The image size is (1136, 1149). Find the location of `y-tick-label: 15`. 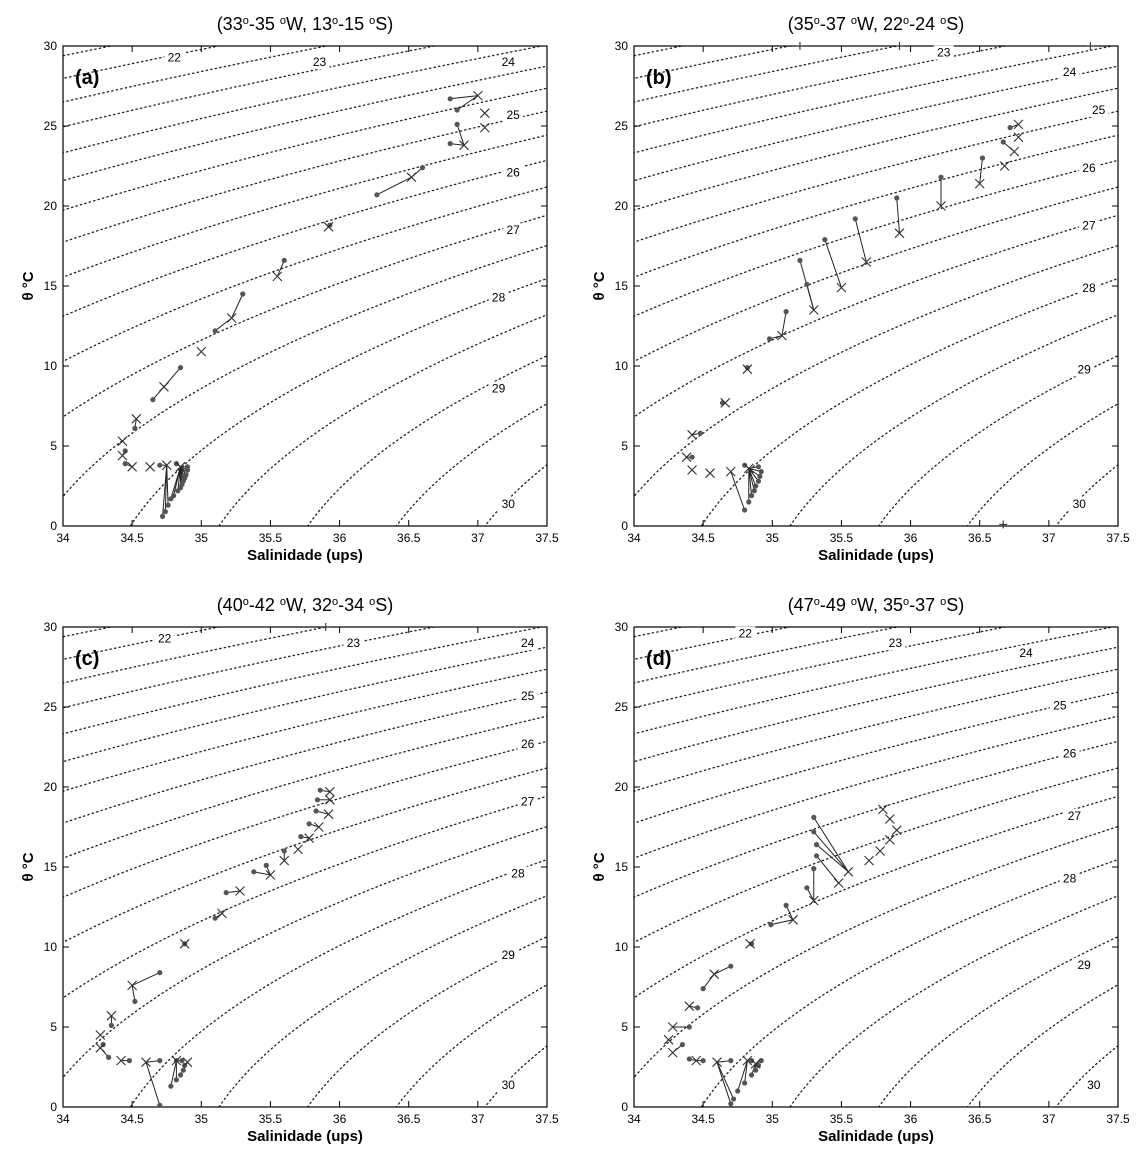

y-tick-label: 15 is located at coordinates (622, 867).